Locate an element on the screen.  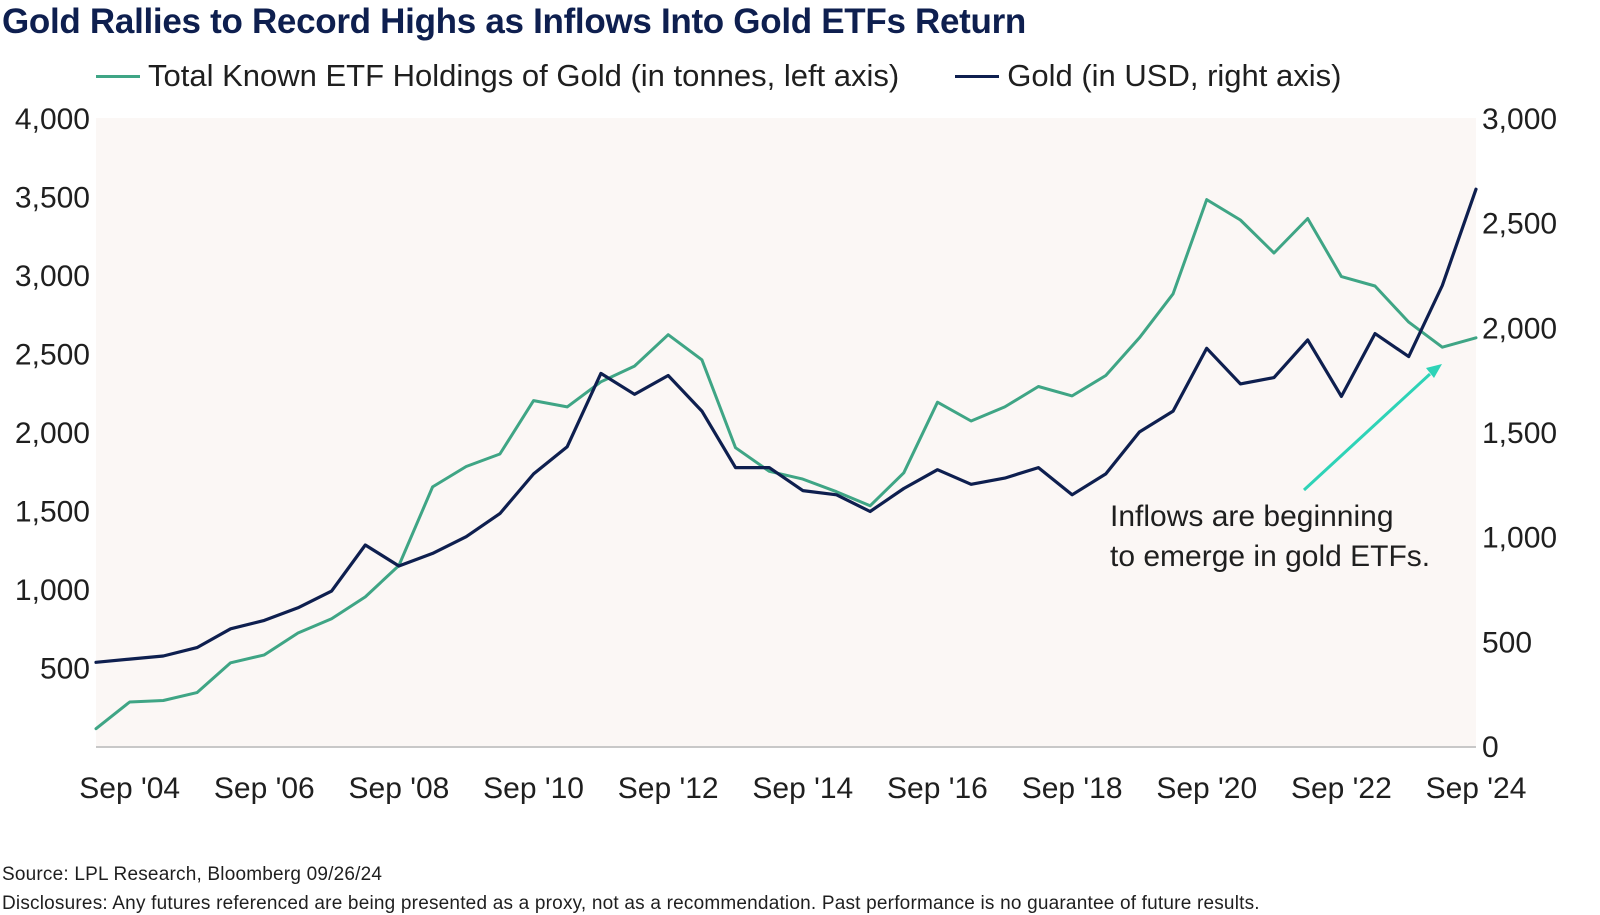
legend-item-gold-price: Gold (in USD, right axis) is located at coordinates (1148, 76).